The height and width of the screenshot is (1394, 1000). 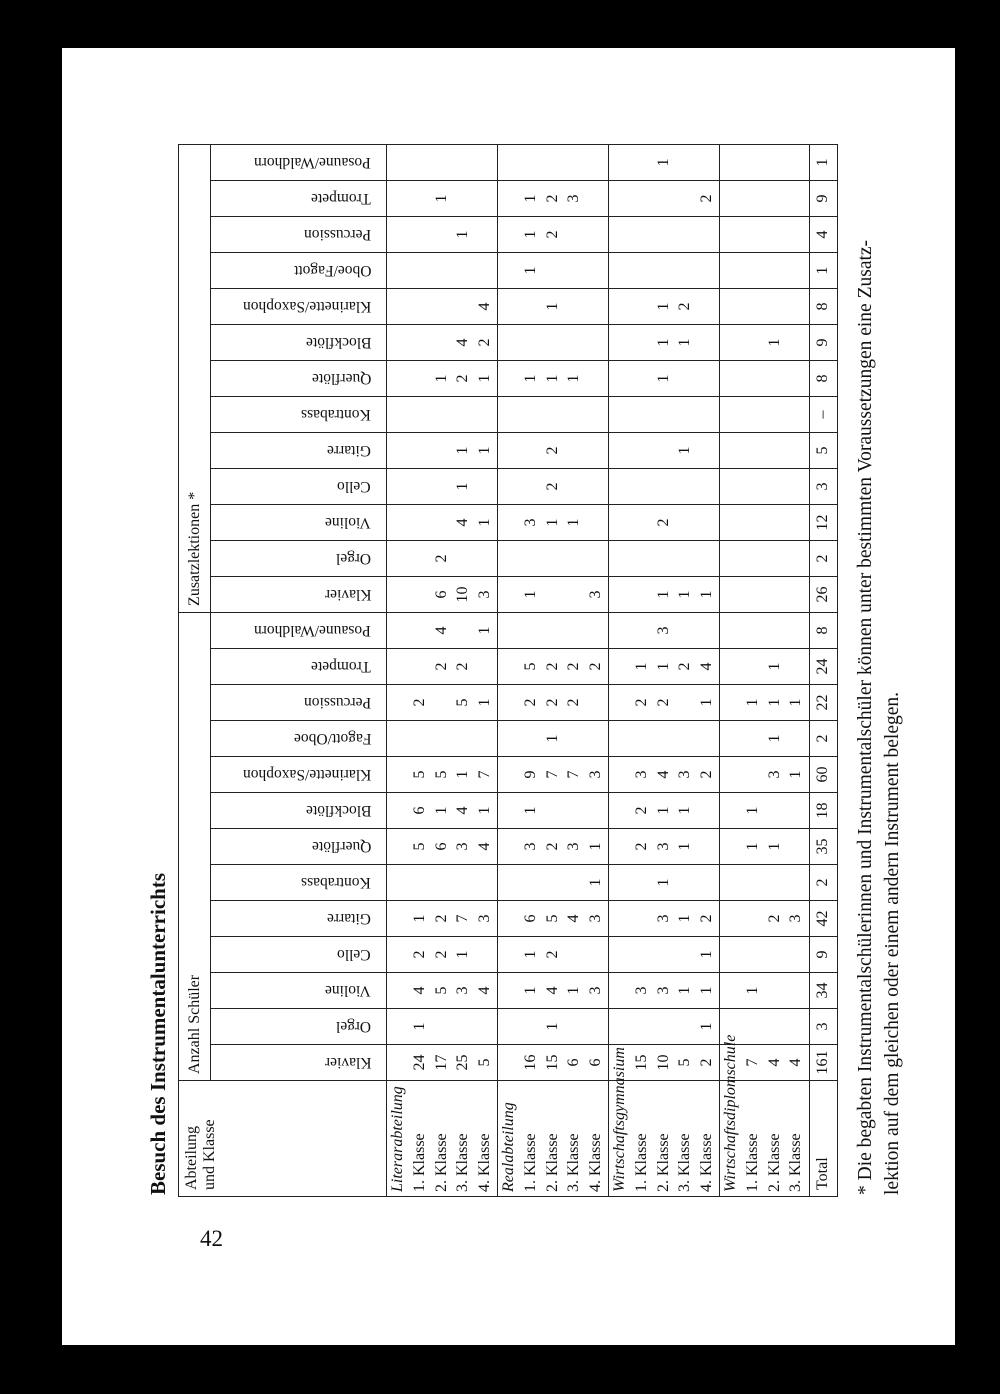 I want to click on column-header: Posaune/Waldhorn, so click(x=298, y=630).